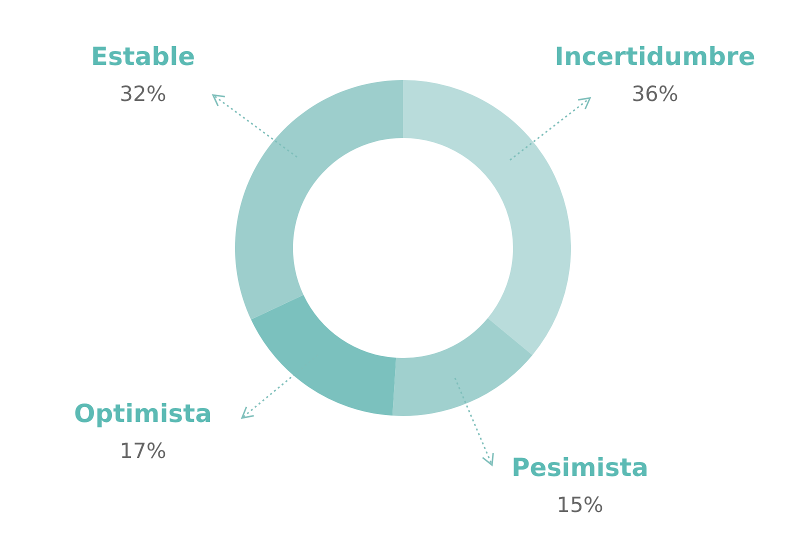 The height and width of the screenshot is (541, 800). I want to click on data-label: 15%, so click(580, 505).